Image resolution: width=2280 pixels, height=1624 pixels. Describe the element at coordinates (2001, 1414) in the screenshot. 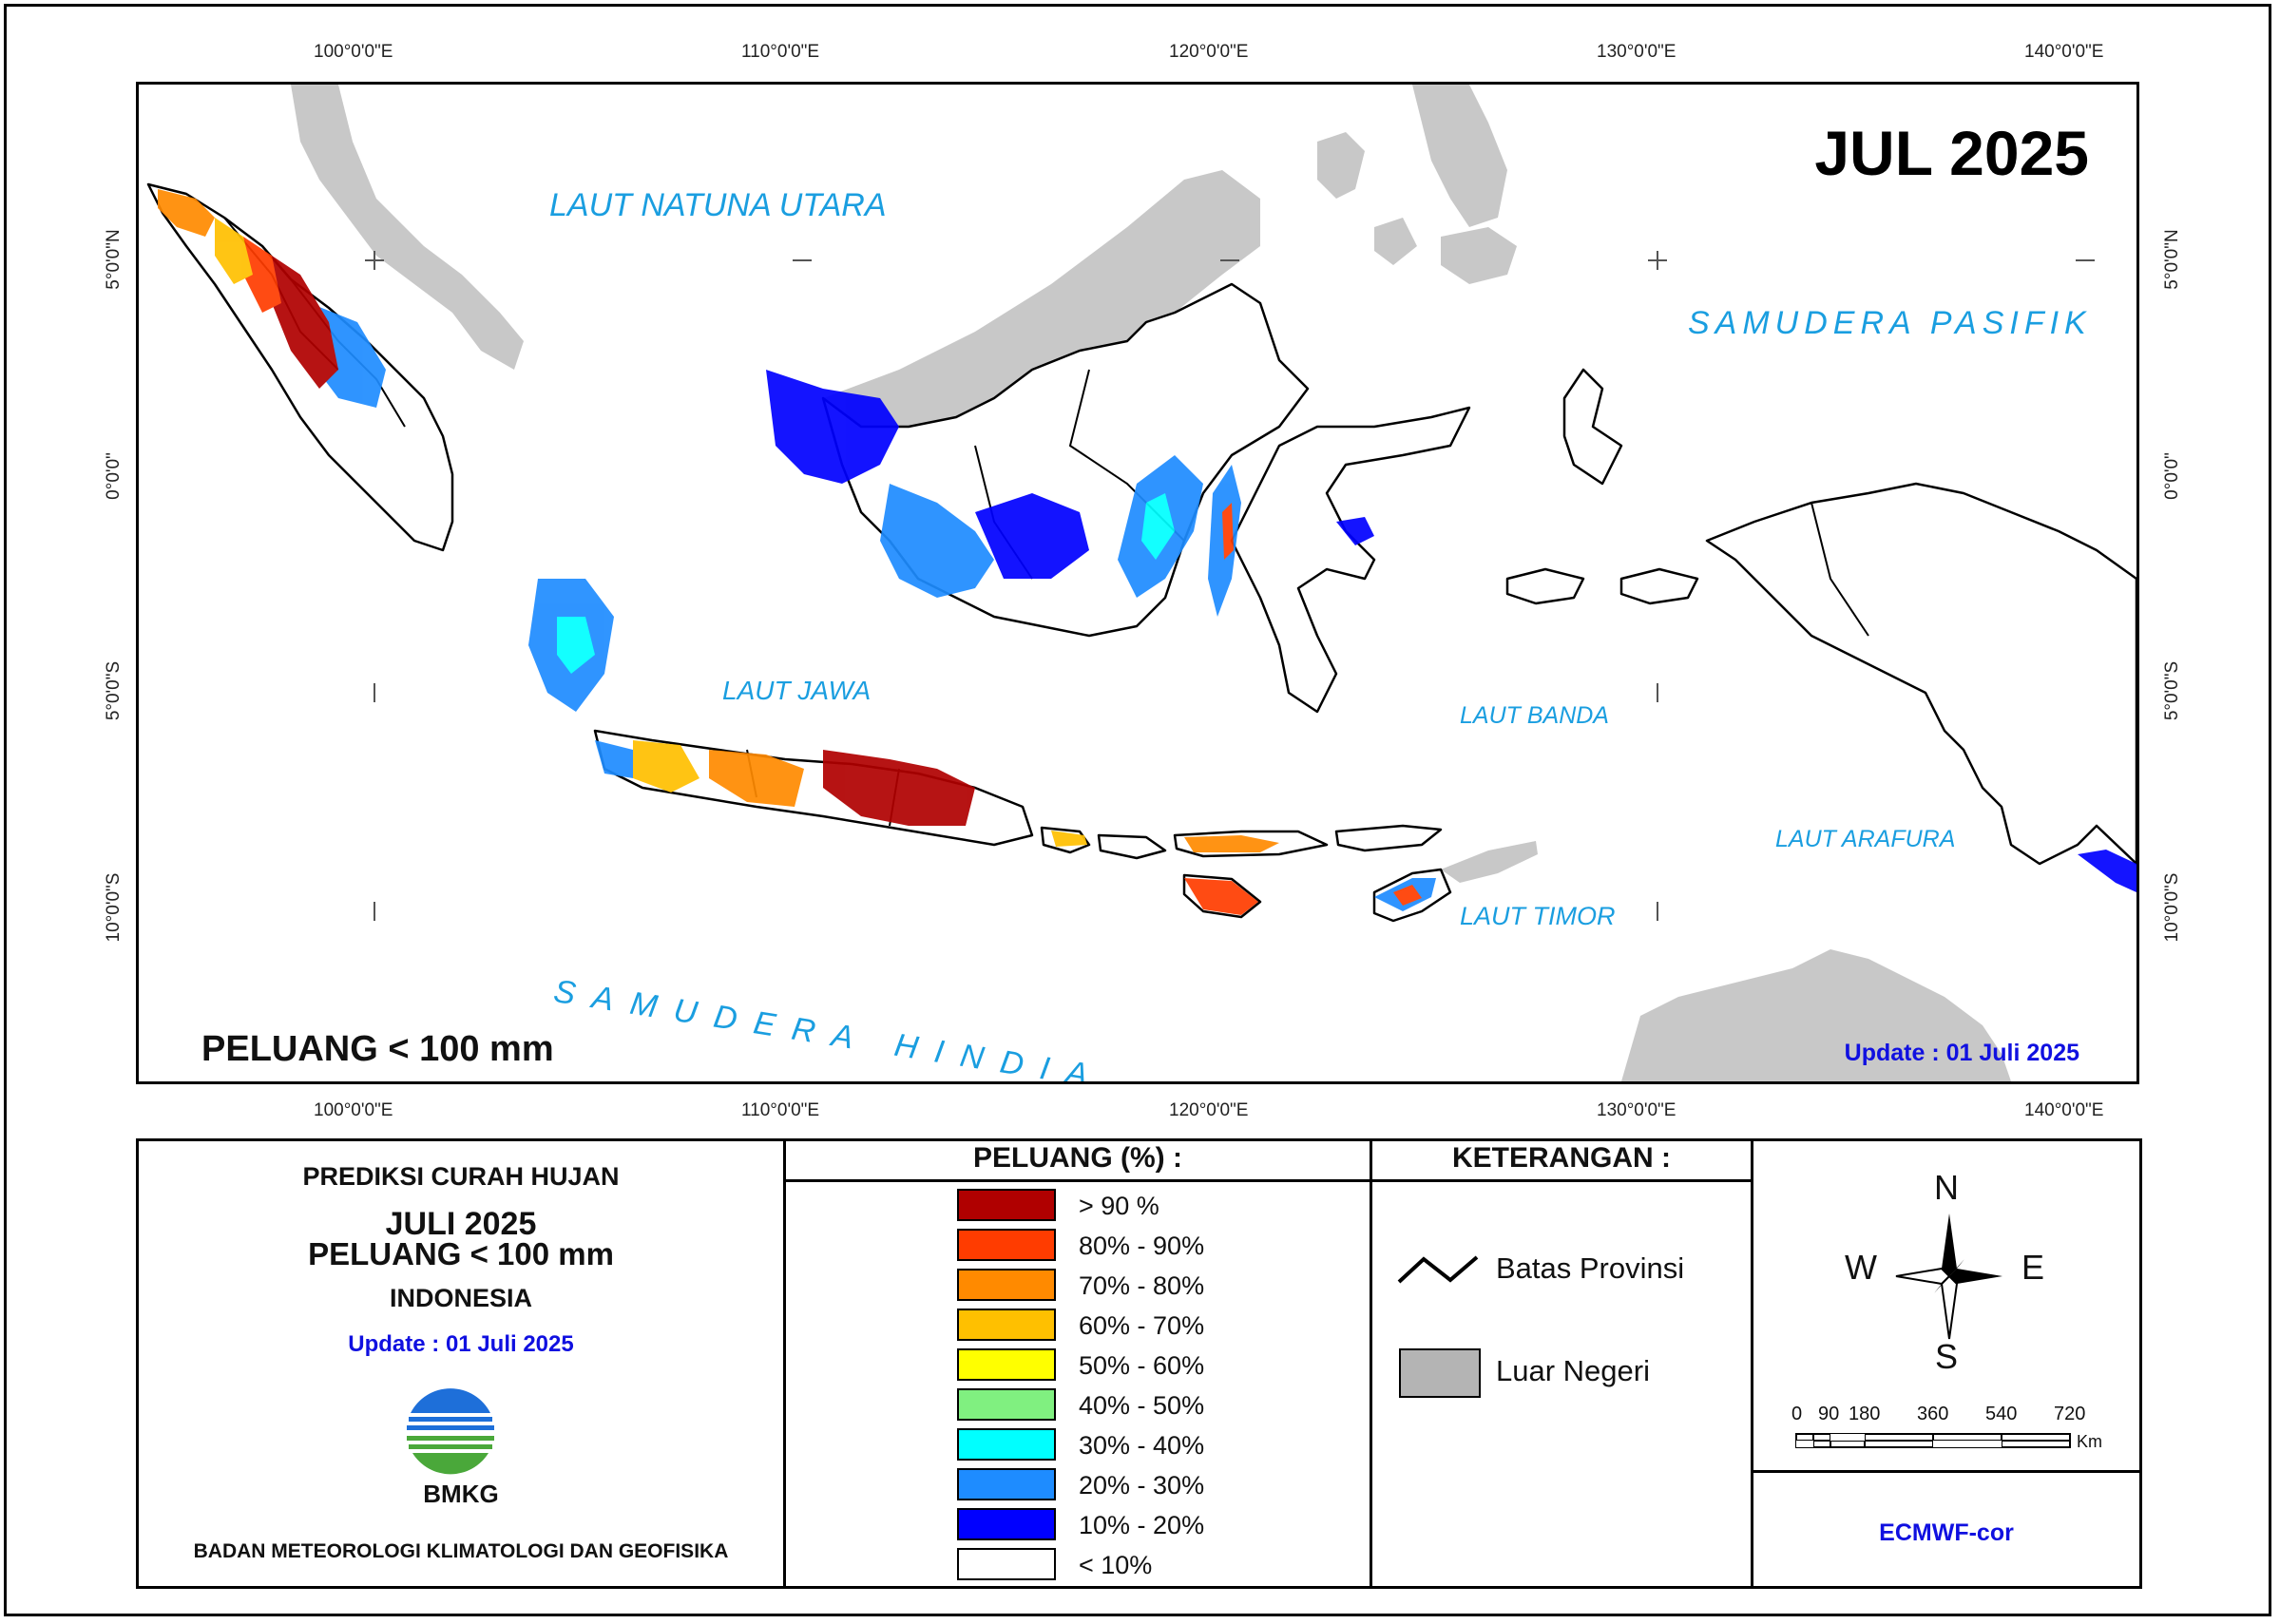

I see `scale-label-540: 540` at that location.